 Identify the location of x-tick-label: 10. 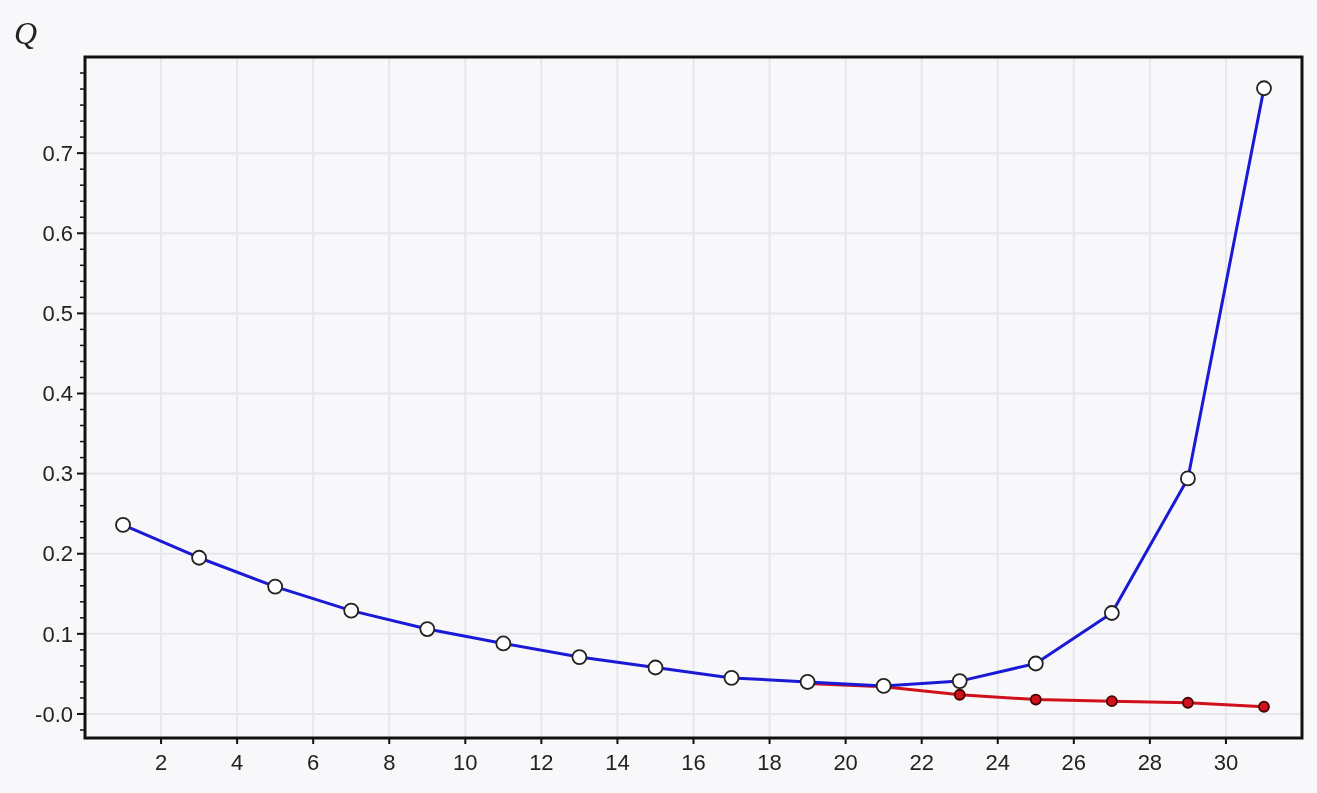
(465, 762).